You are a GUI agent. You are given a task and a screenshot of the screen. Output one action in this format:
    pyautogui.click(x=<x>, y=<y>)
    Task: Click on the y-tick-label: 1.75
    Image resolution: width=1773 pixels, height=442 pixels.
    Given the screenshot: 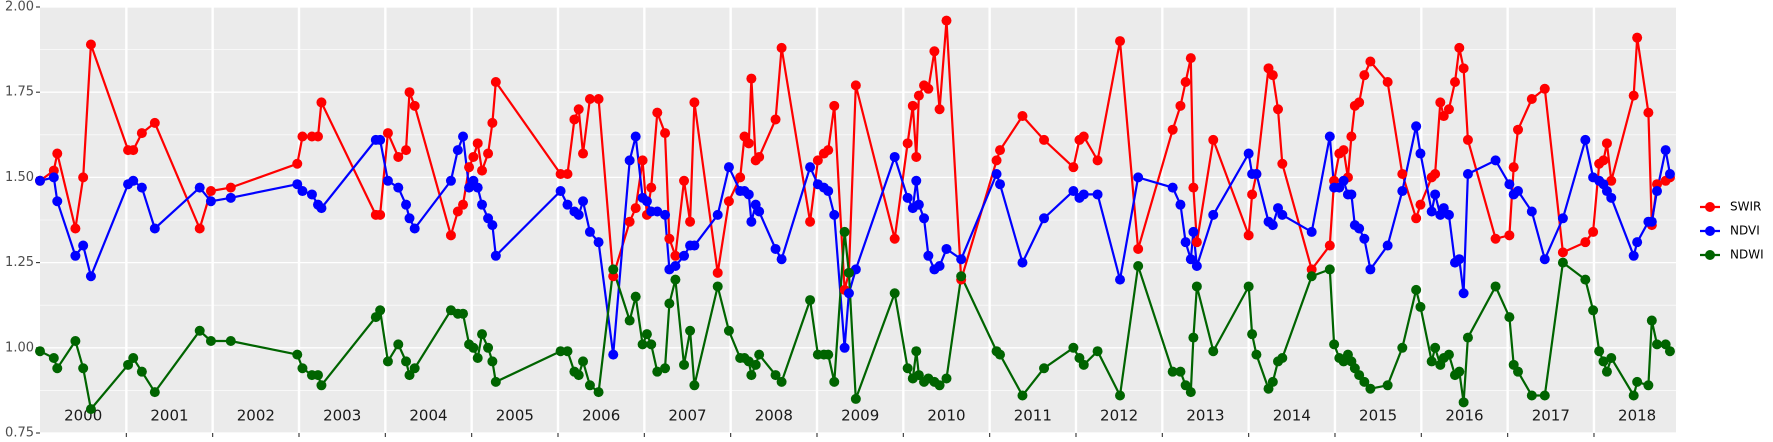 What is the action you would take?
    pyautogui.click(x=19, y=92)
    